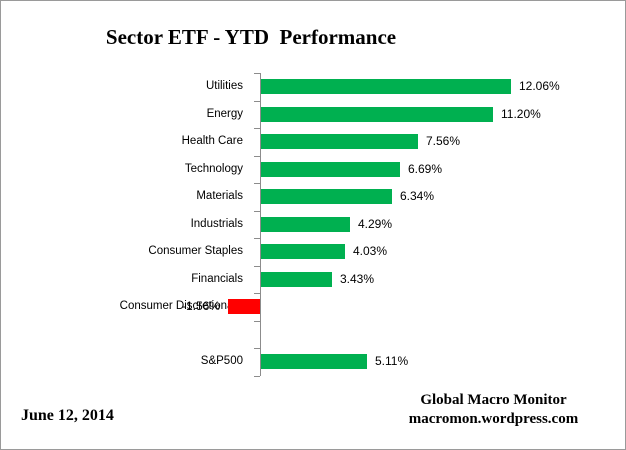 Image resolution: width=626 pixels, height=450 pixels. I want to click on category-label-utilities: Utilities, so click(224, 86).